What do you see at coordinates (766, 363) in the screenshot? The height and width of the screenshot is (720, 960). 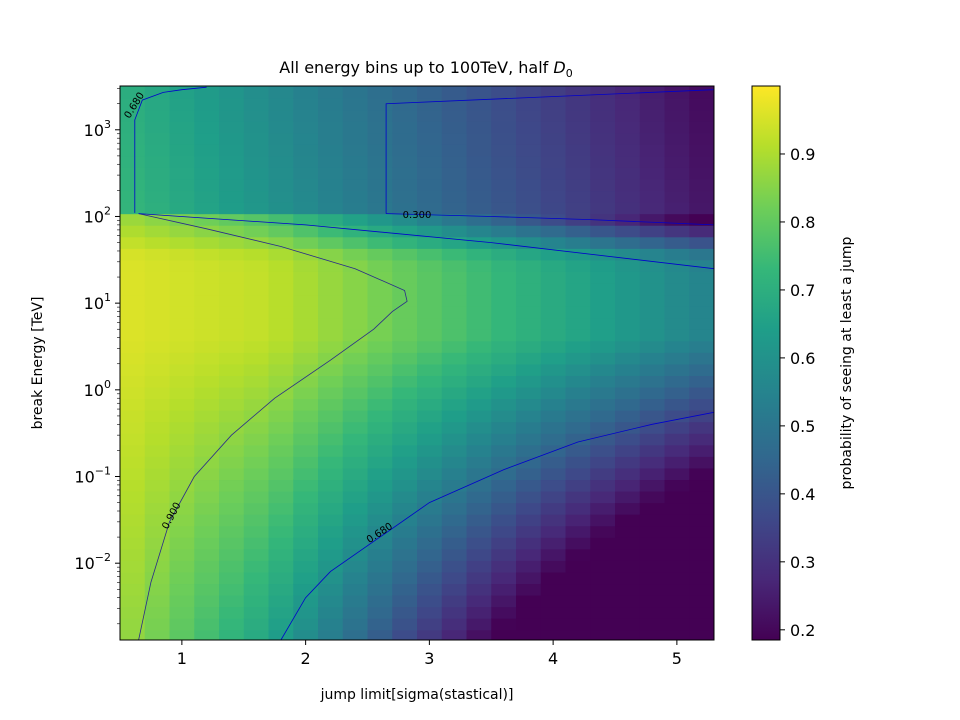 I see `colorbar` at bounding box center [766, 363].